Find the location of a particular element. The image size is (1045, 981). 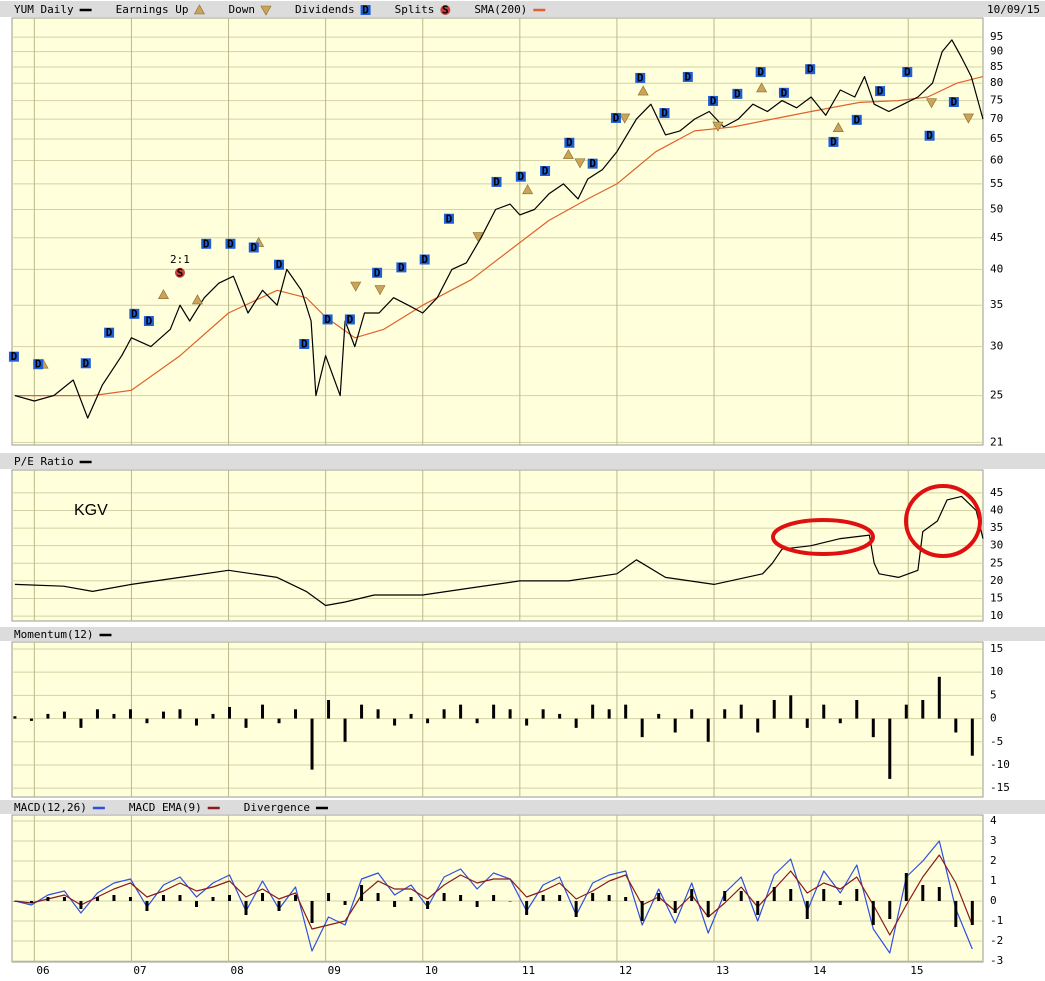

split-ratio: 2:1 is located at coordinates (180, 259).